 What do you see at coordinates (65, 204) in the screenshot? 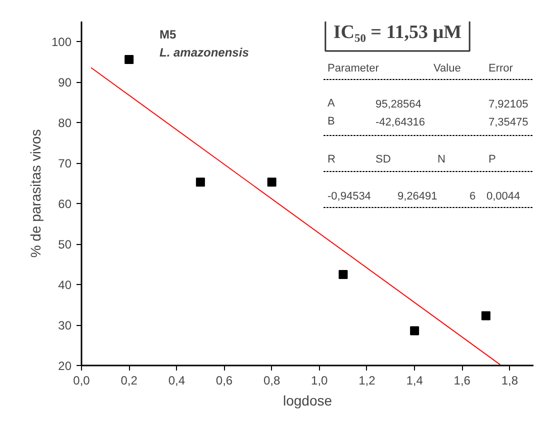
I see `y-tick-label: 60` at bounding box center [65, 204].